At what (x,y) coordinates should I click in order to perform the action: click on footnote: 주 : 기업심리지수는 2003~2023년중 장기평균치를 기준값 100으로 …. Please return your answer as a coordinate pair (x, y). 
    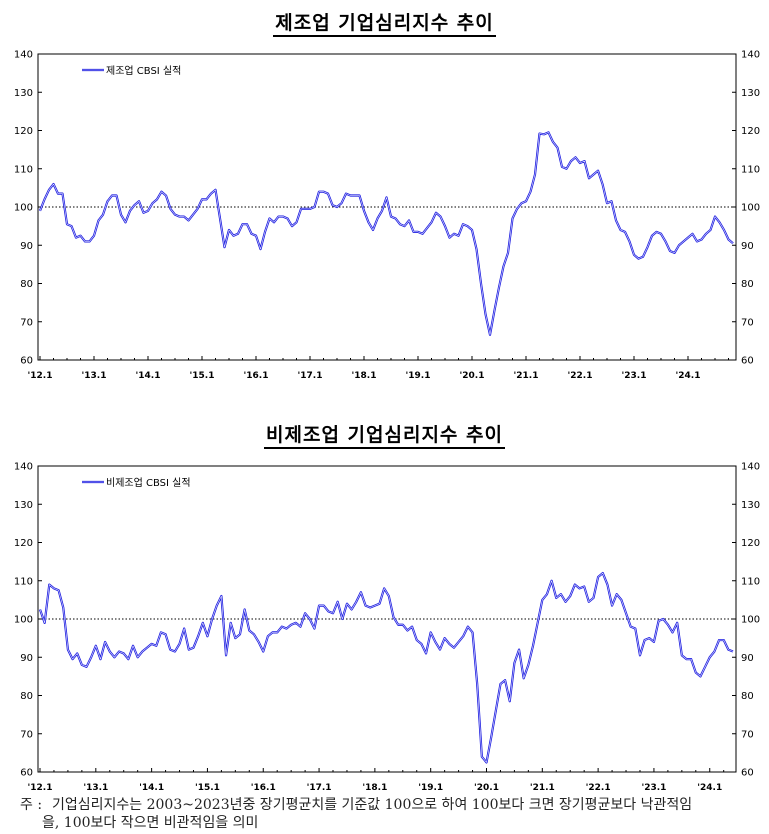
    Looking at the image, I should click on (392, 814).